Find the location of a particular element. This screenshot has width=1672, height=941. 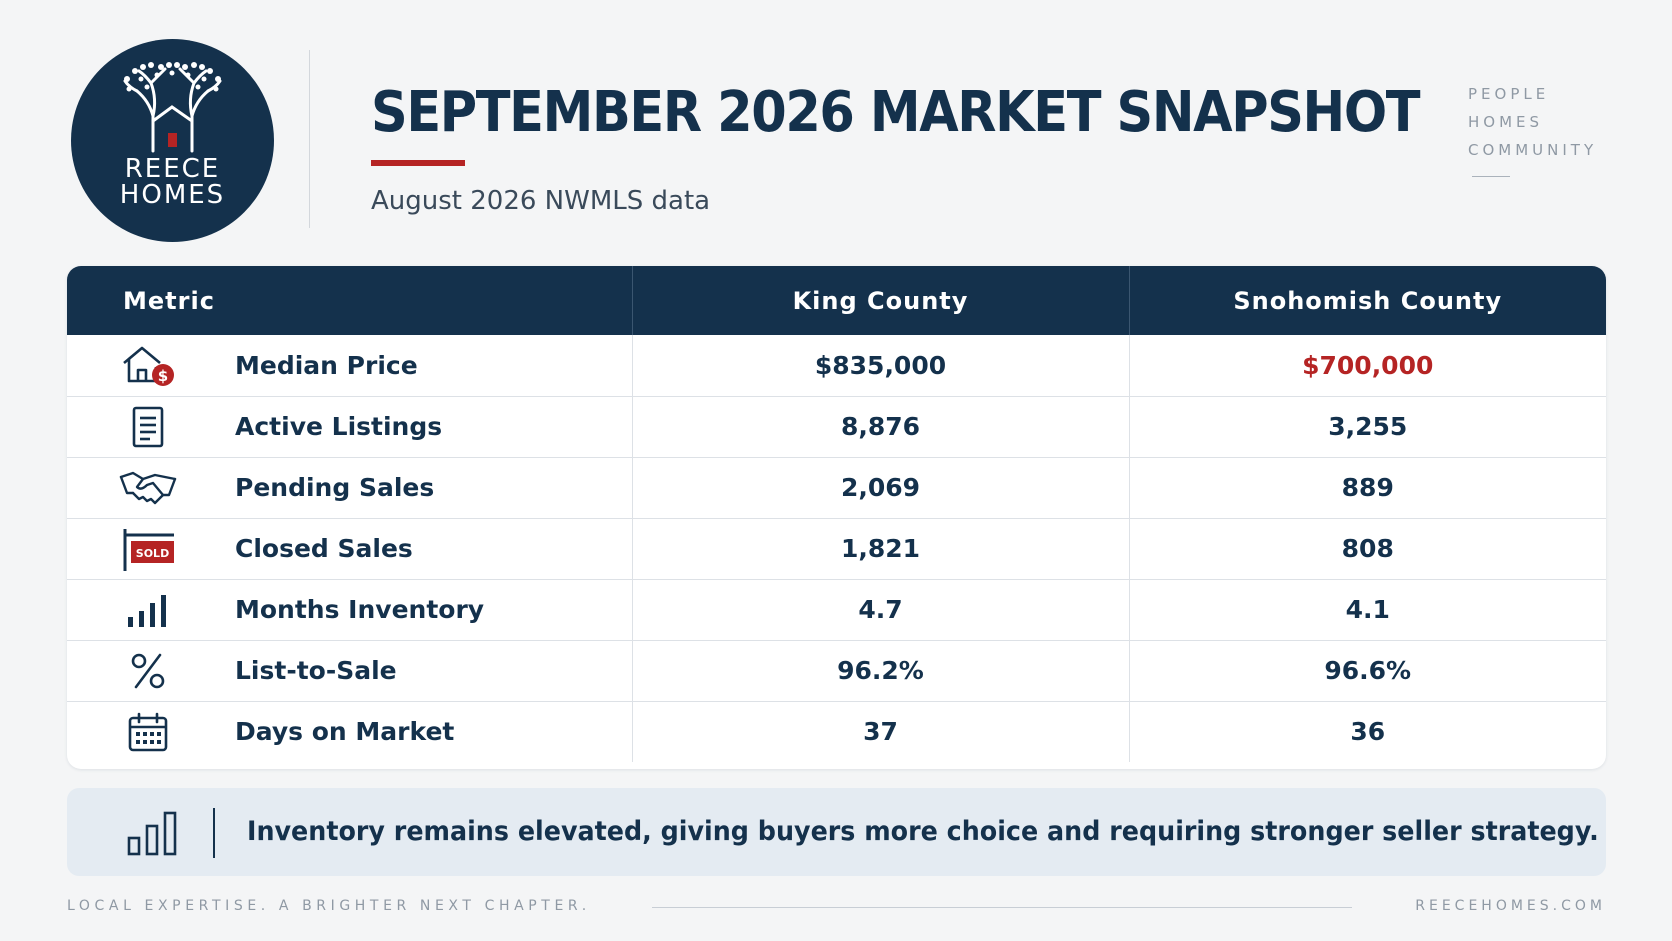

table-row: List-to-Sale 96.2% 96.6% is located at coordinates (836, 670).